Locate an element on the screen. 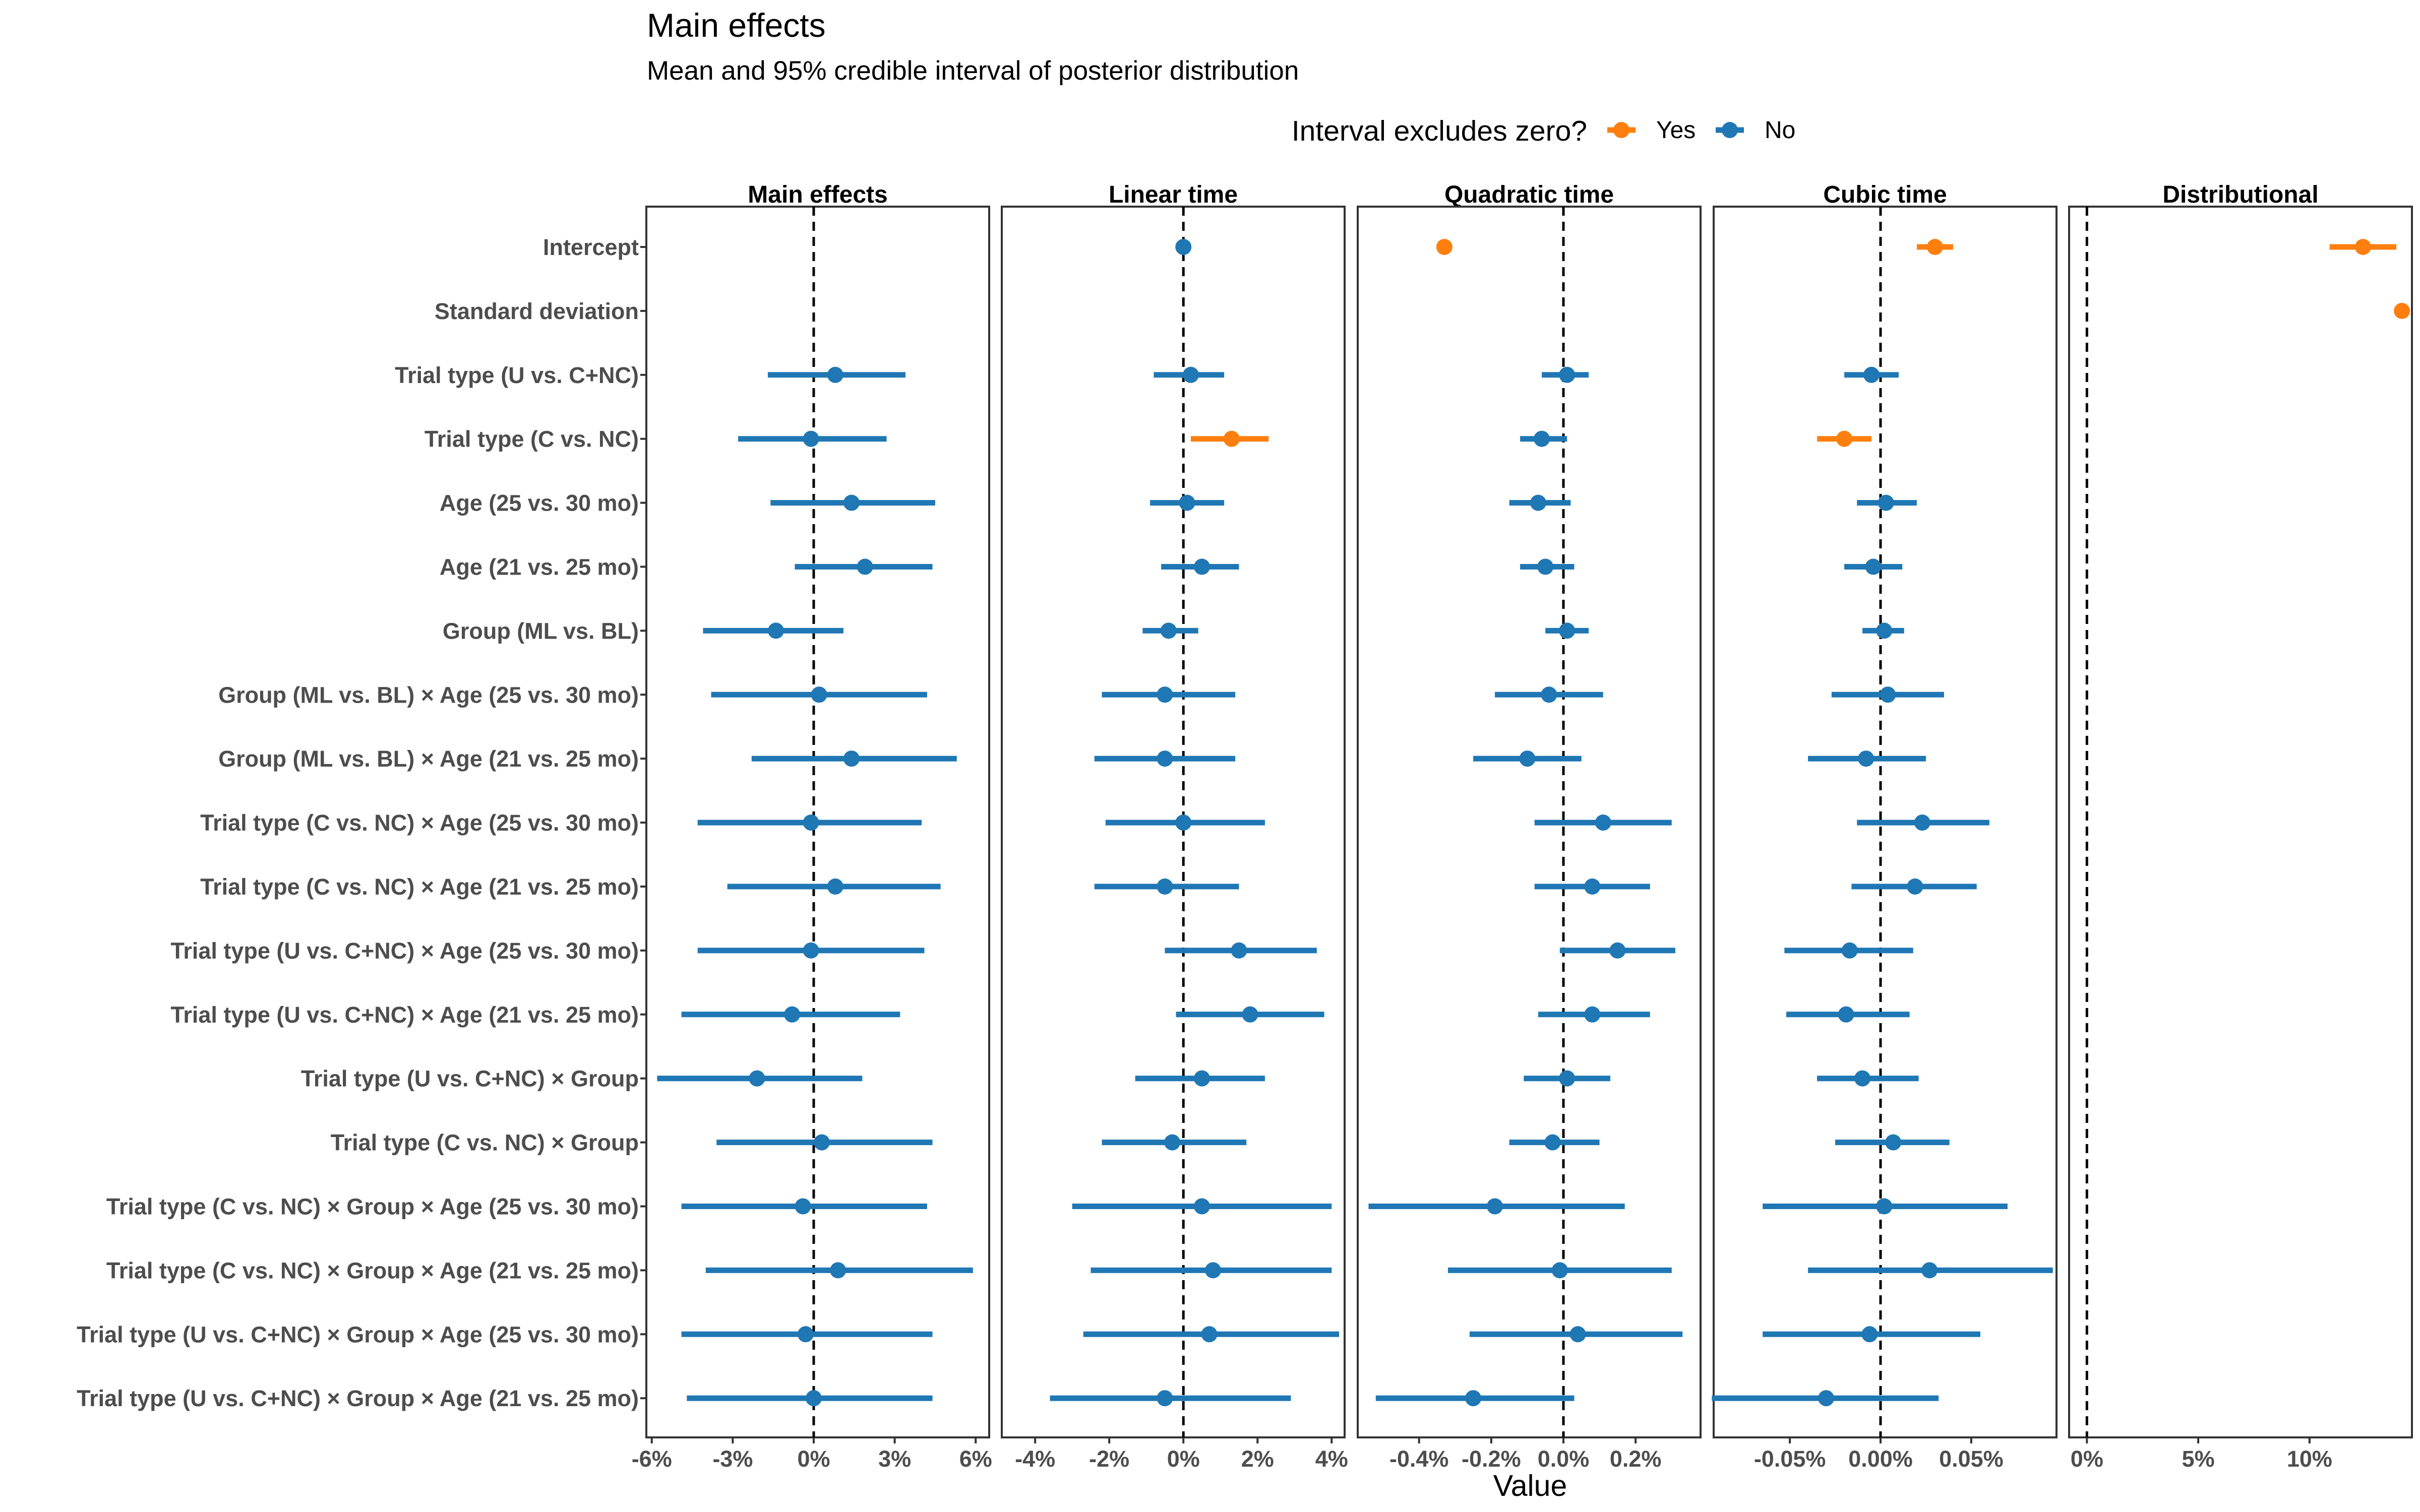 The width and height of the screenshot is (2420, 1512). x-tick-label: 0.05% is located at coordinates (1971, 1459).